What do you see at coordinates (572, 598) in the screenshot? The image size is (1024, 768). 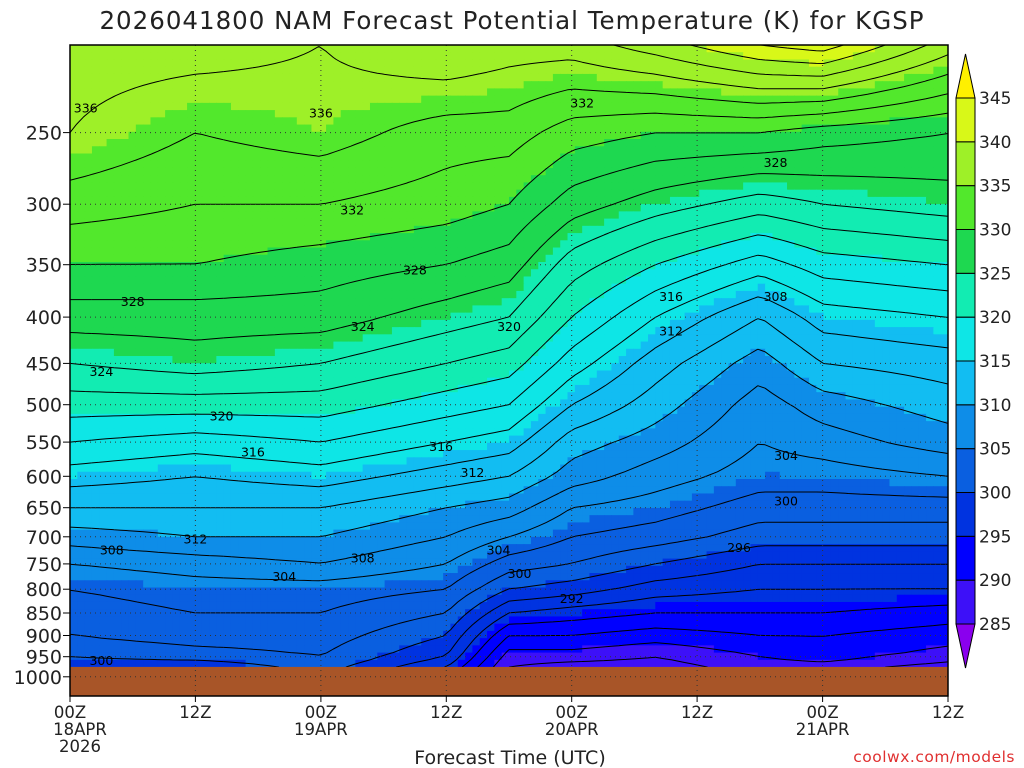 I see `contour-label: 292` at bounding box center [572, 598].